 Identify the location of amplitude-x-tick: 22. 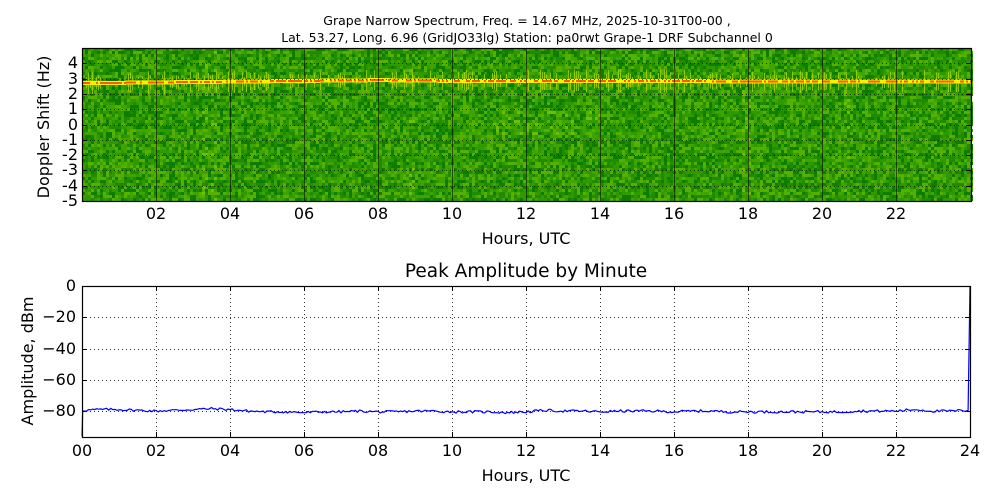
(896, 450).